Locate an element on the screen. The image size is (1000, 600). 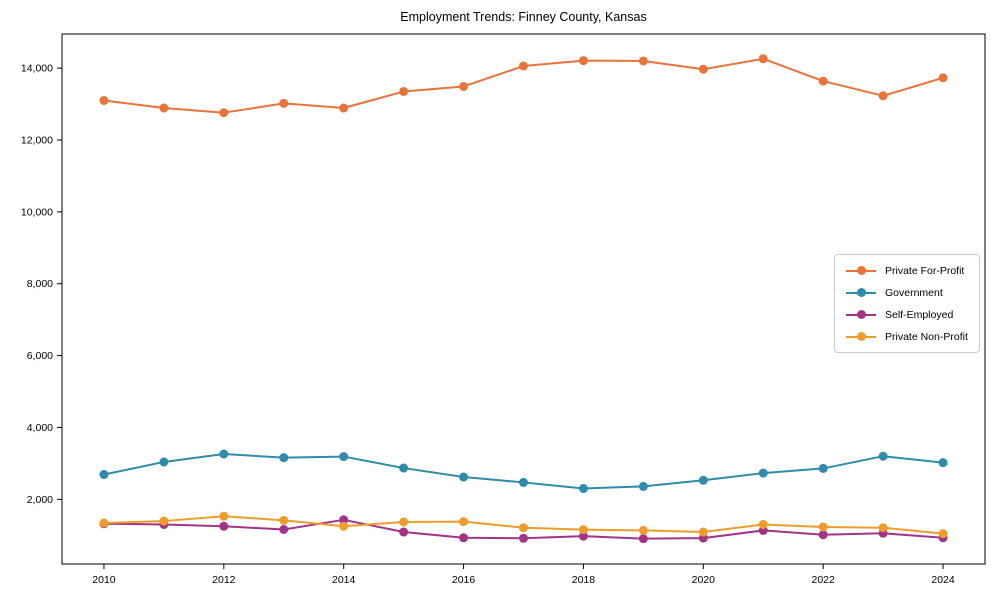
data-point-government-2024 is located at coordinates (943, 463).